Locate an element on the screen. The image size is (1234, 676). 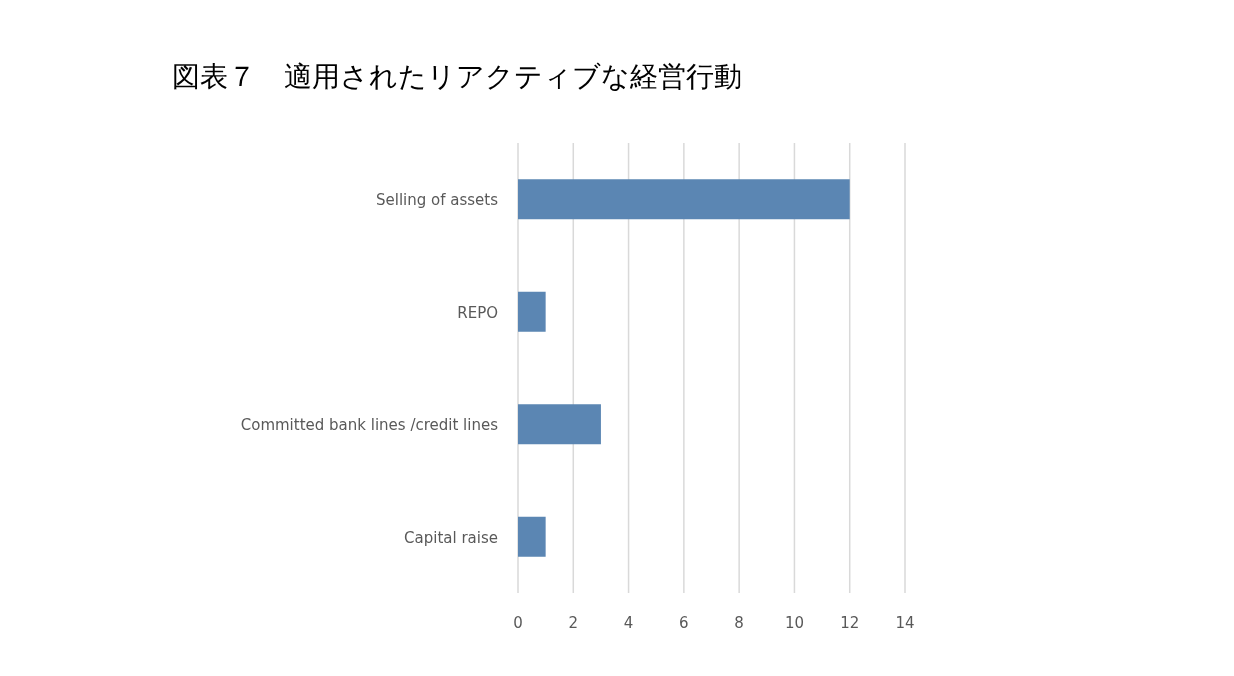
x-tick-label: 12 is located at coordinates (850, 623).